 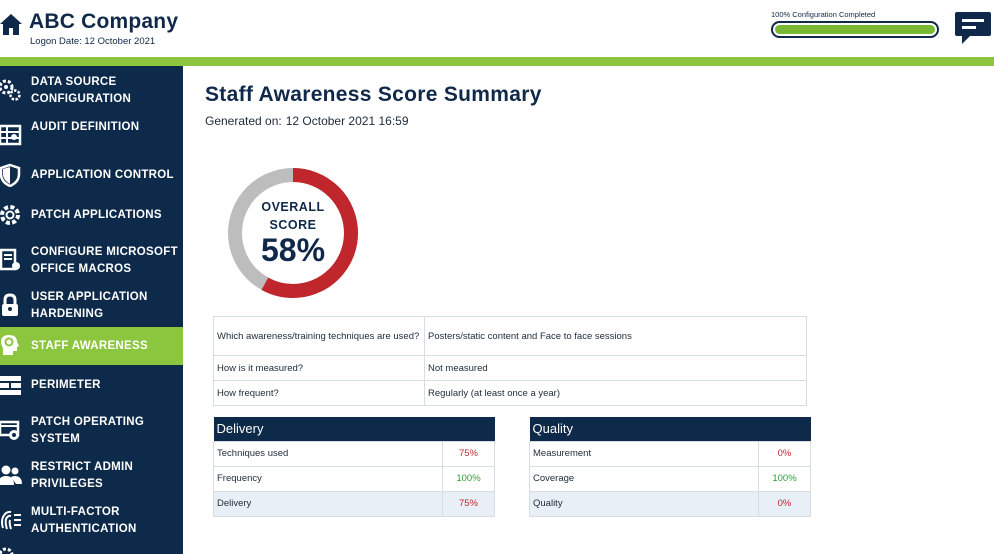 What do you see at coordinates (11, 135) in the screenshot?
I see `audit-icon` at bounding box center [11, 135].